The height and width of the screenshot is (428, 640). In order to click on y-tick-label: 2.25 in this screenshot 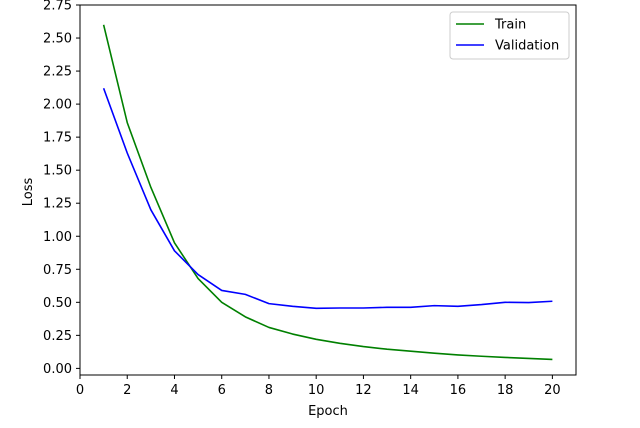, I will do `click(57, 72)`.